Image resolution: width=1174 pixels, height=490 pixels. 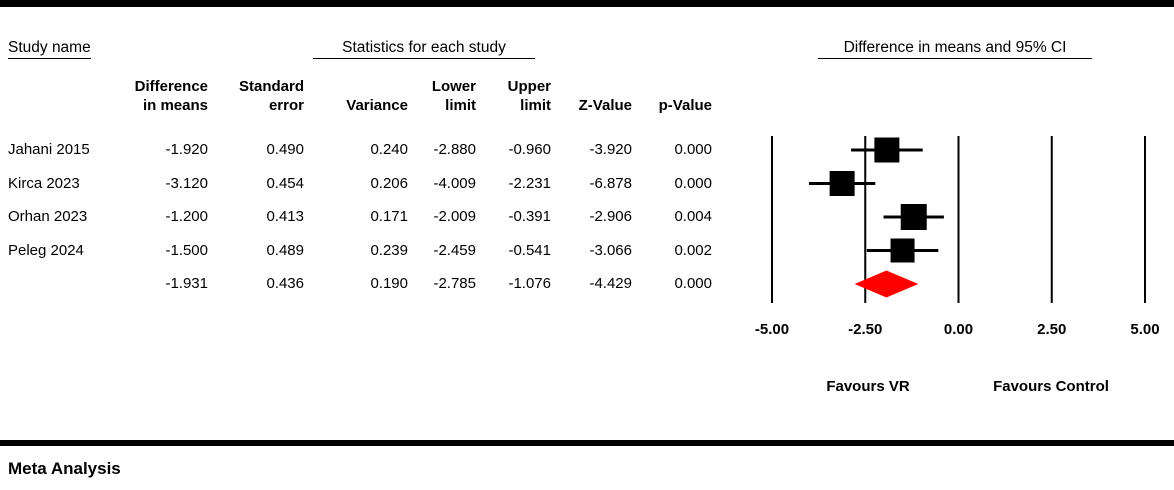 What do you see at coordinates (389, 183) in the screenshot?
I see `stat-value: 0.206` at bounding box center [389, 183].